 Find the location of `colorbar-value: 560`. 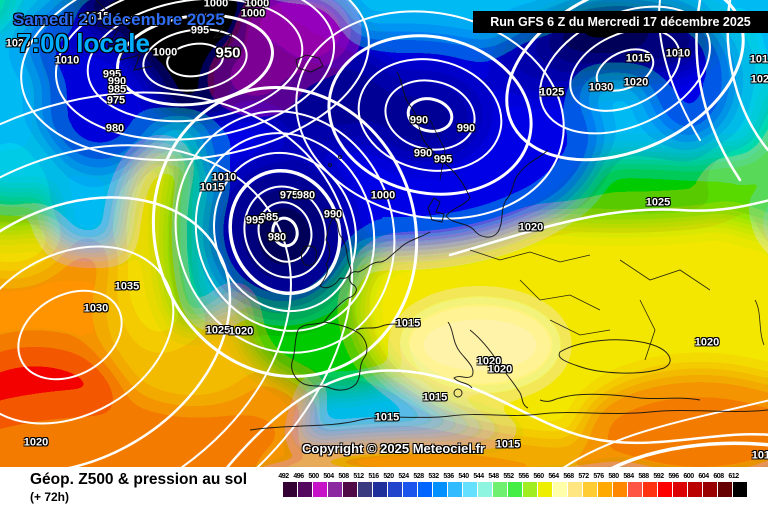

colorbar-value: 560 is located at coordinates (538, 476).